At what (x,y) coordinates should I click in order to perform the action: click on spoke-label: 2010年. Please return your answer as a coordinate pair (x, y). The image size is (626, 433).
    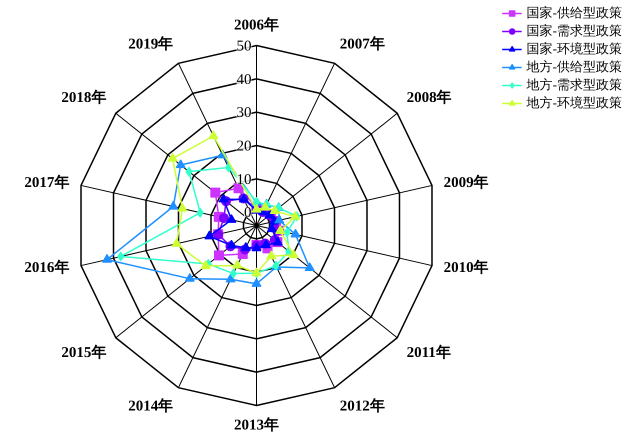
    Looking at the image, I should click on (466, 267).